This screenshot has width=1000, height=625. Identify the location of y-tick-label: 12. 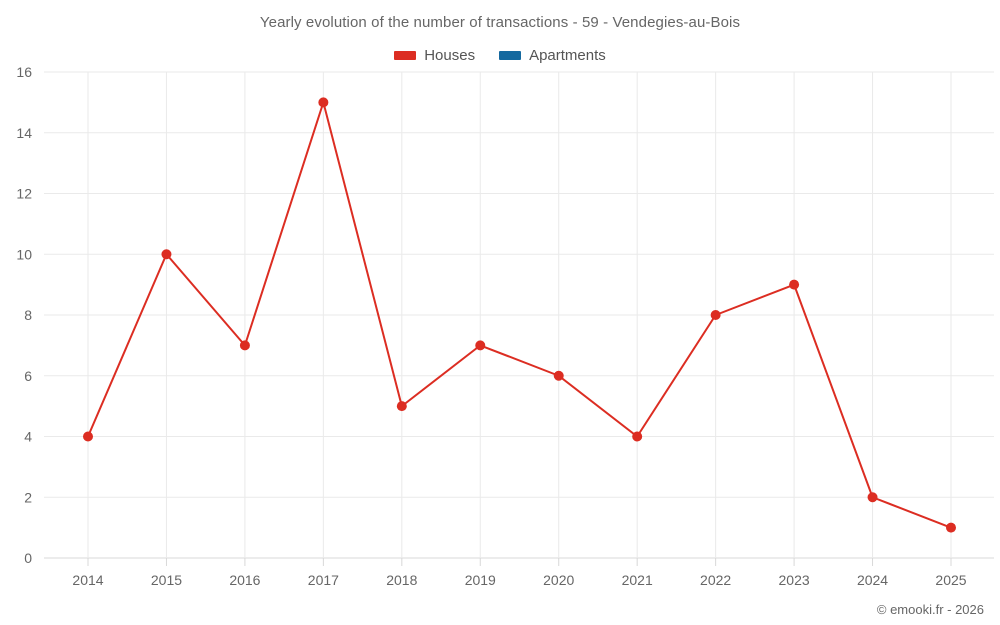
(24, 194).